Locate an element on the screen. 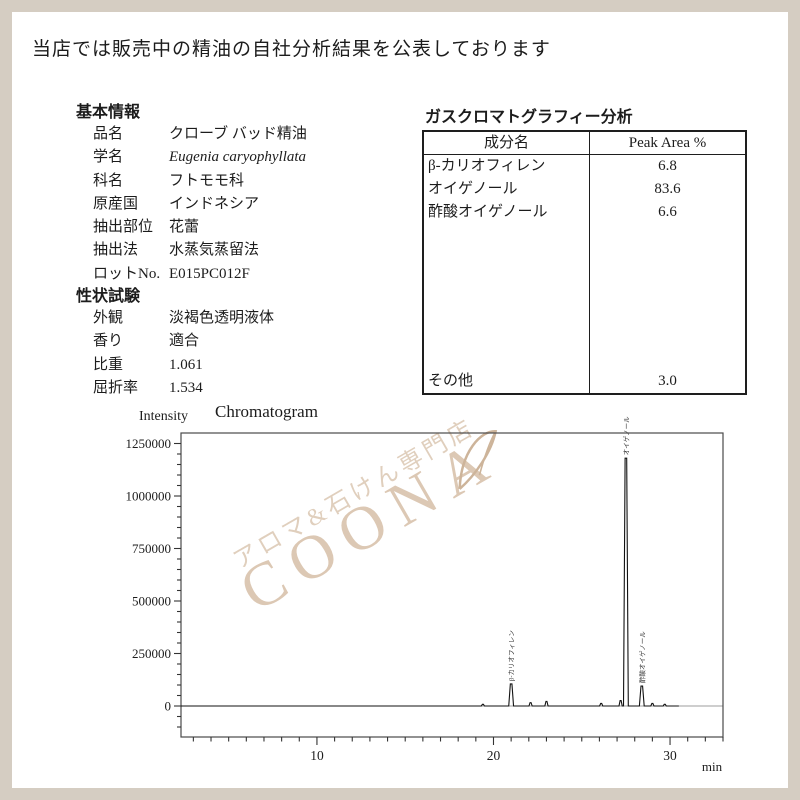 The width and height of the screenshot is (800, 800). info-row: 香り 適合 is located at coordinates (254, 341).